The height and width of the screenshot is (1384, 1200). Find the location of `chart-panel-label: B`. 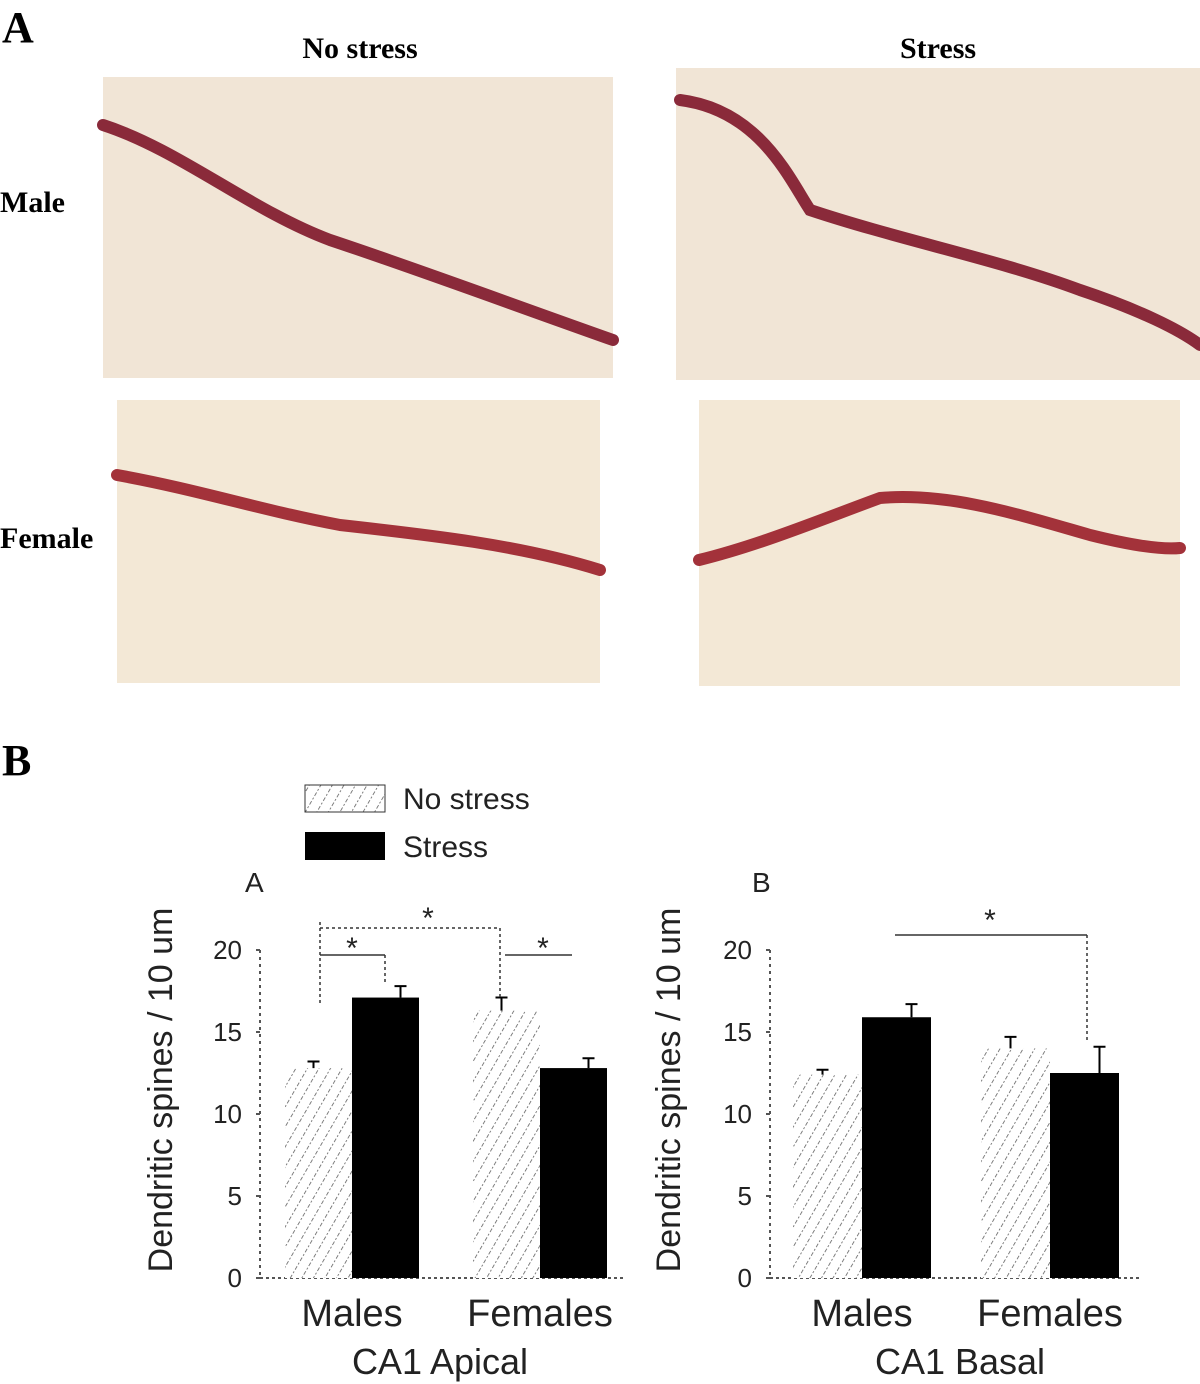

chart-panel-label: B is located at coordinates (761, 882).